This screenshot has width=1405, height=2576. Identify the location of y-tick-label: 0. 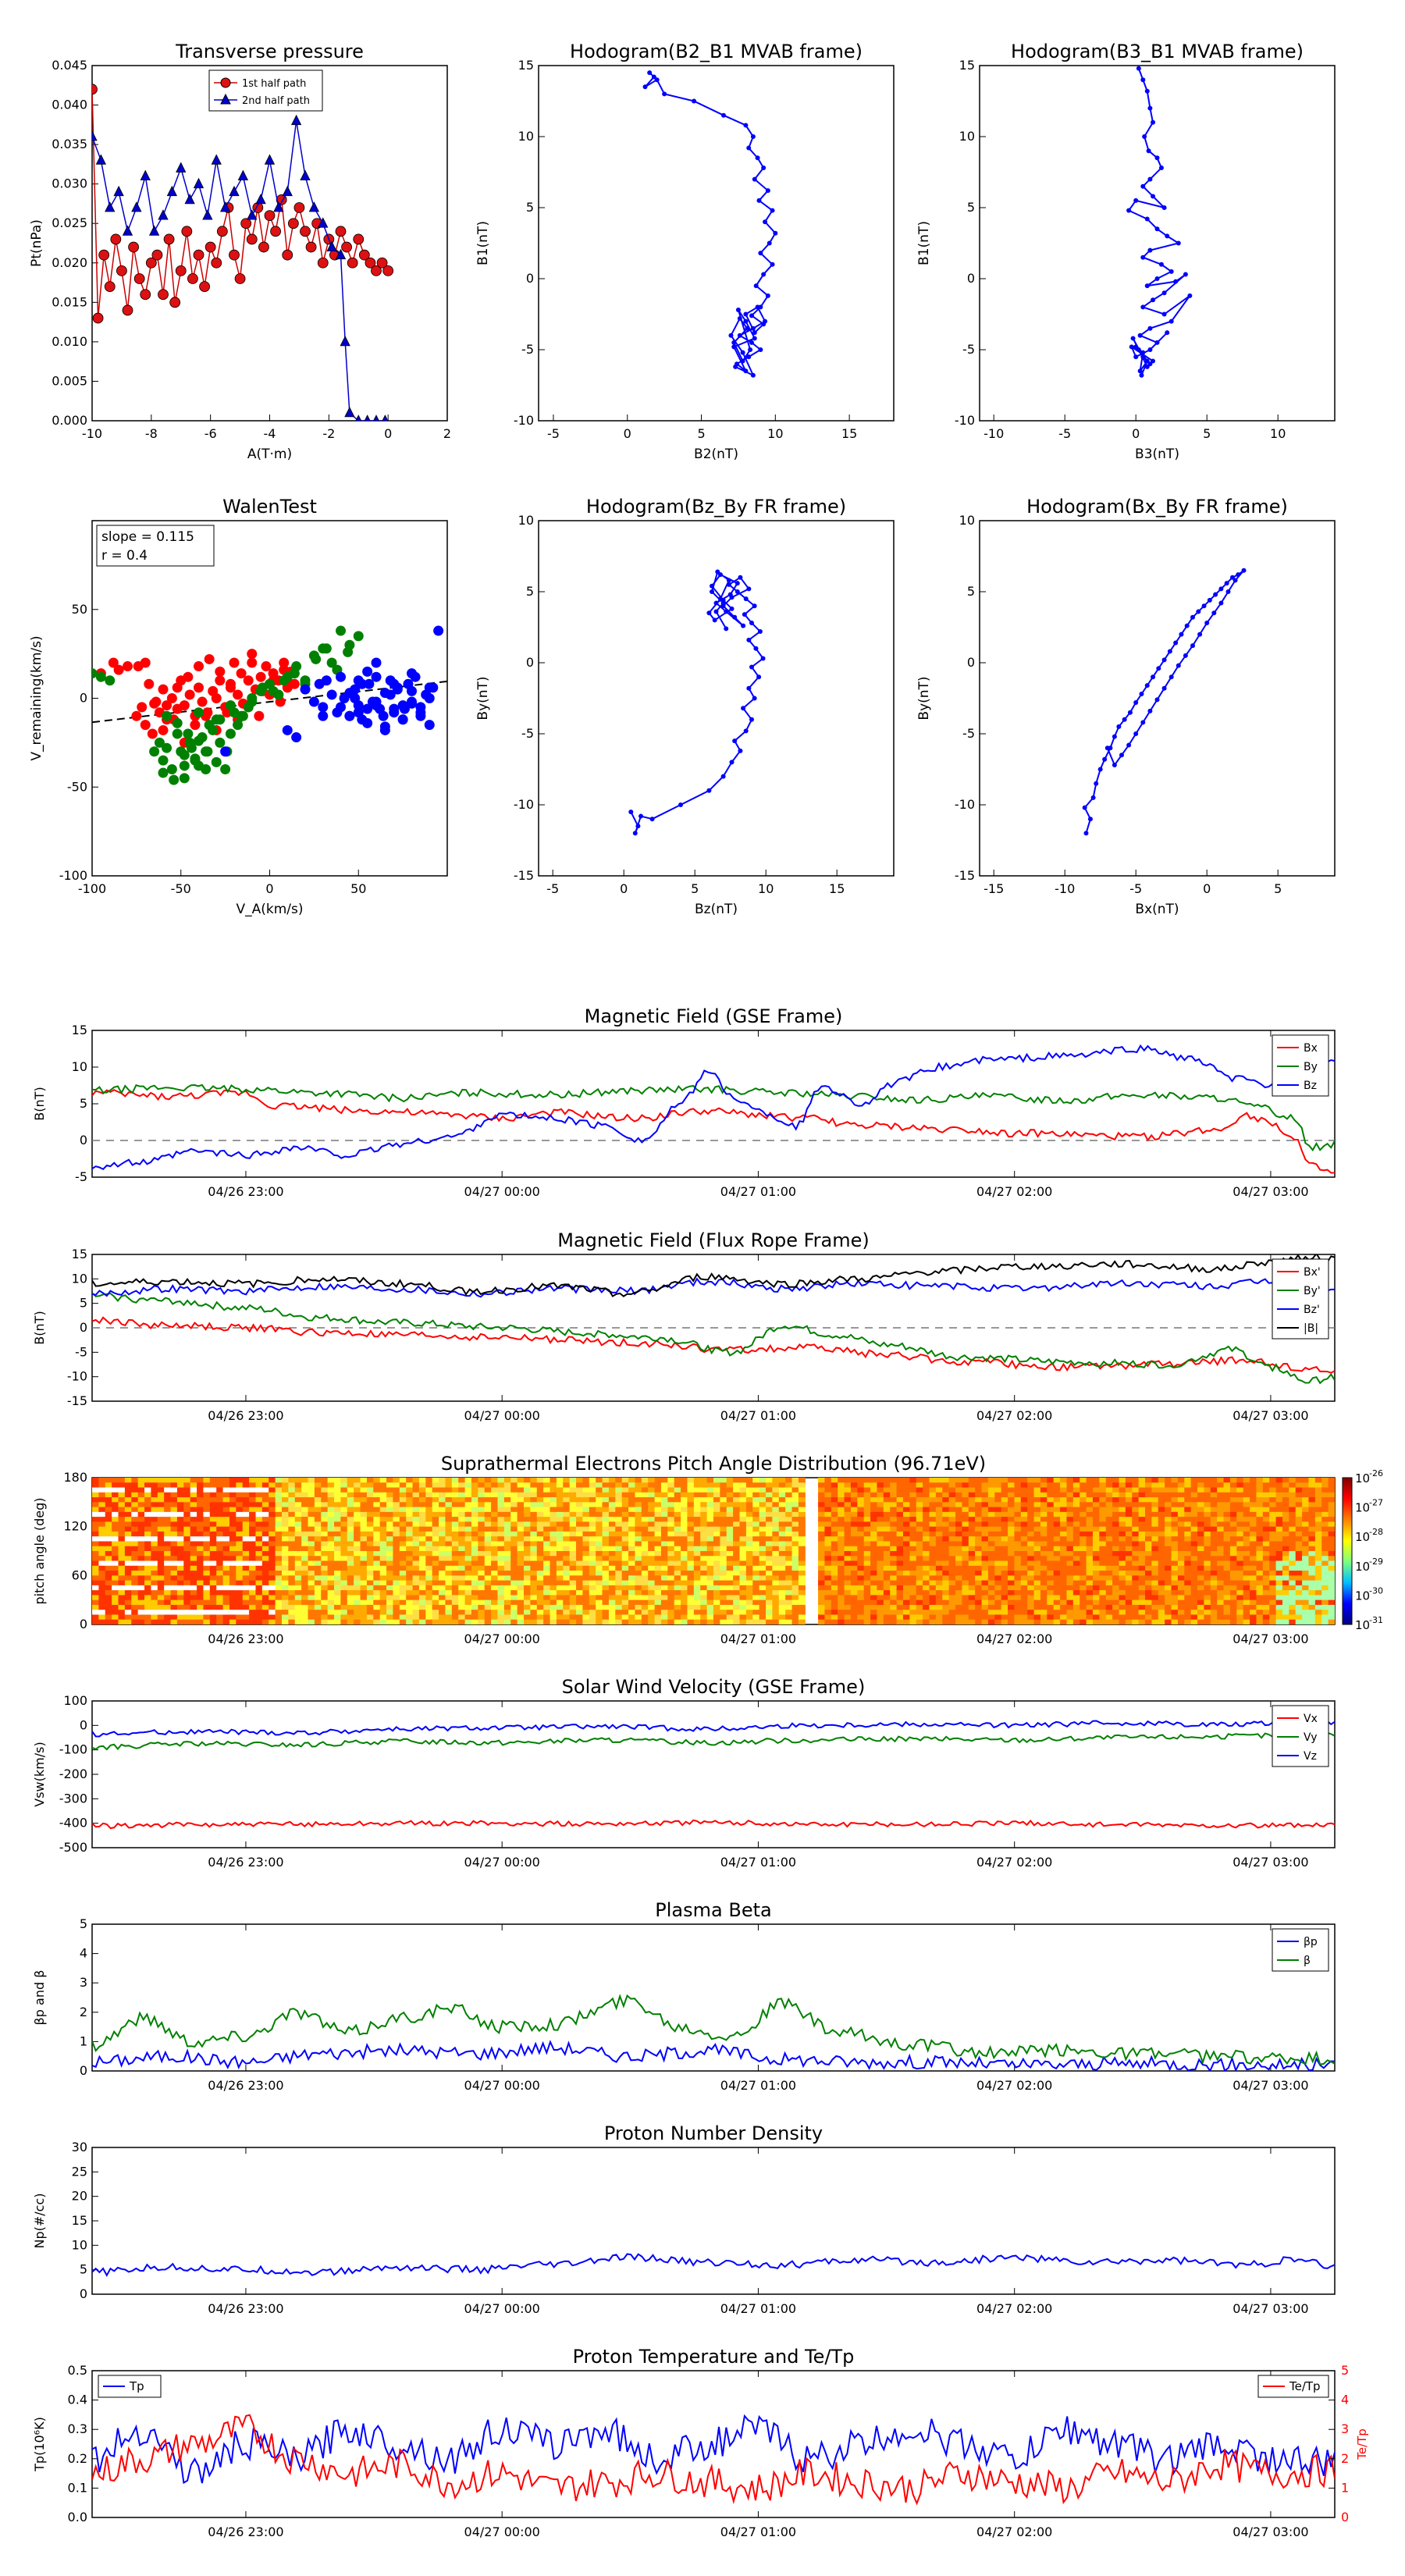
(530, 278).